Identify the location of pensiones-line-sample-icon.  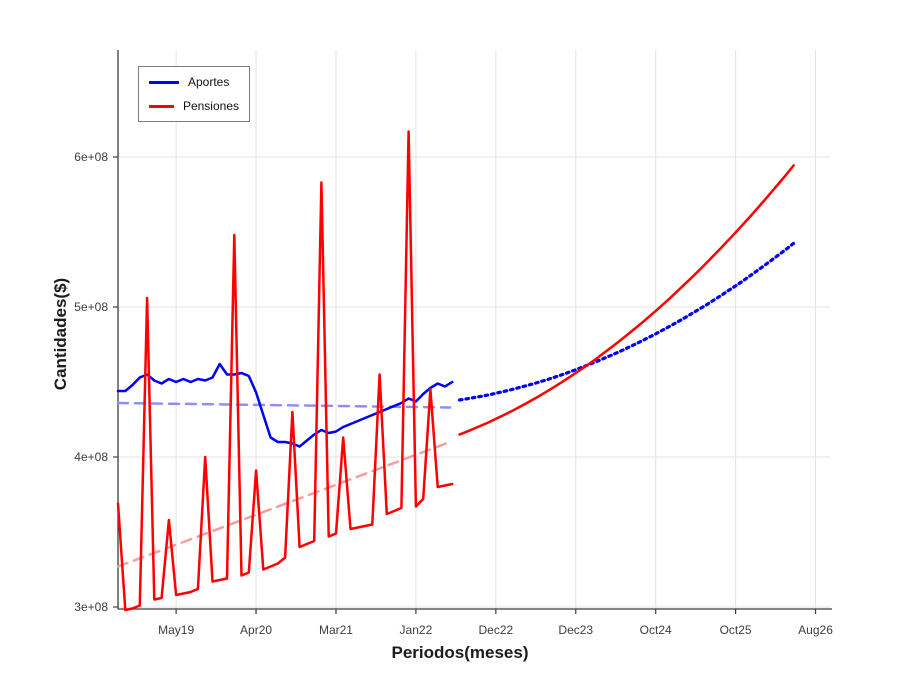
(161, 106).